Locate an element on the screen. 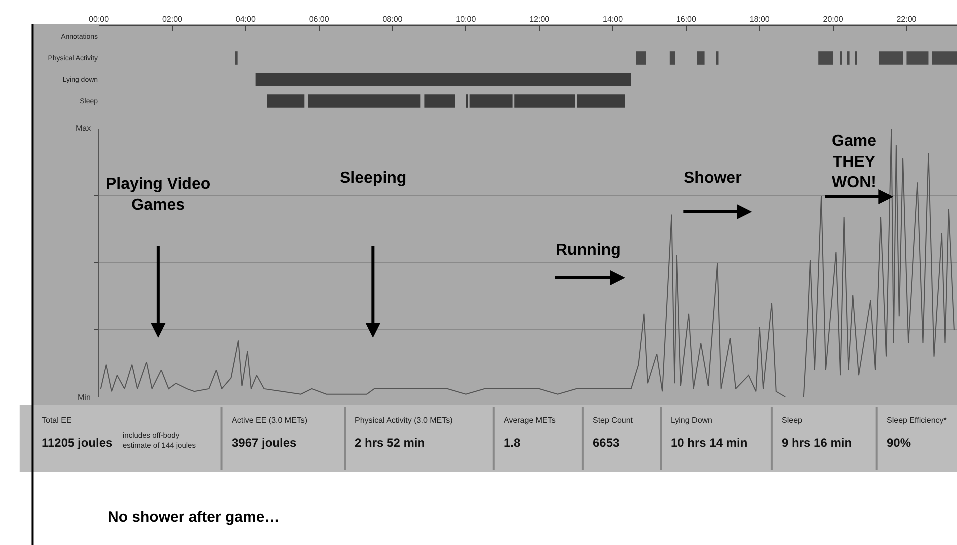 This screenshot has height=545, width=957. x-tick-label: 12:00 is located at coordinates (540, 19).